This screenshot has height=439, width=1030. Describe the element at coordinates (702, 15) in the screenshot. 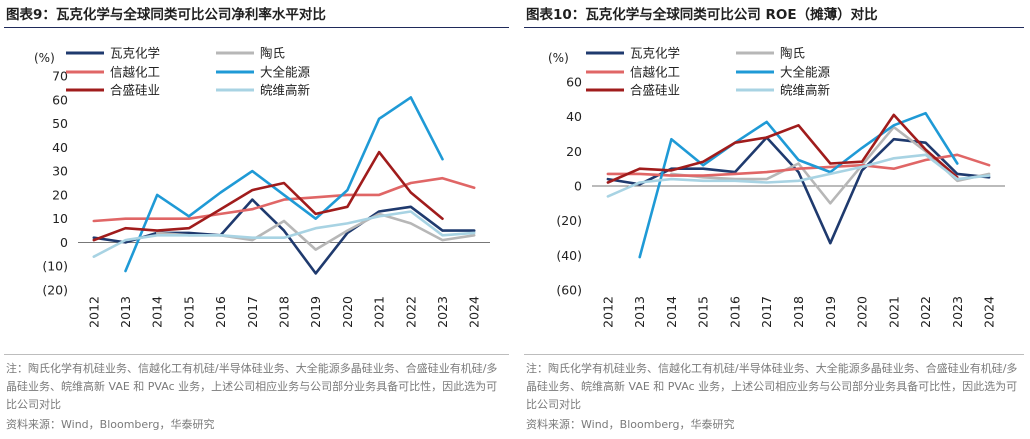

I see `chart-title: 图表10：瓦克化学与全球同类可比公司 ROE（摊薄）对比` at that location.